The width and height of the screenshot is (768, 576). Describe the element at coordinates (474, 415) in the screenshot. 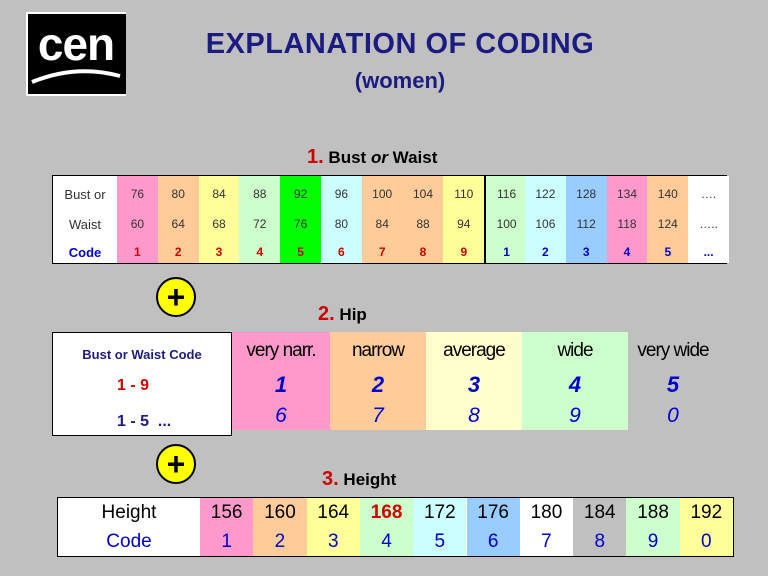

I see `hip-code-secondary: 8` at that location.